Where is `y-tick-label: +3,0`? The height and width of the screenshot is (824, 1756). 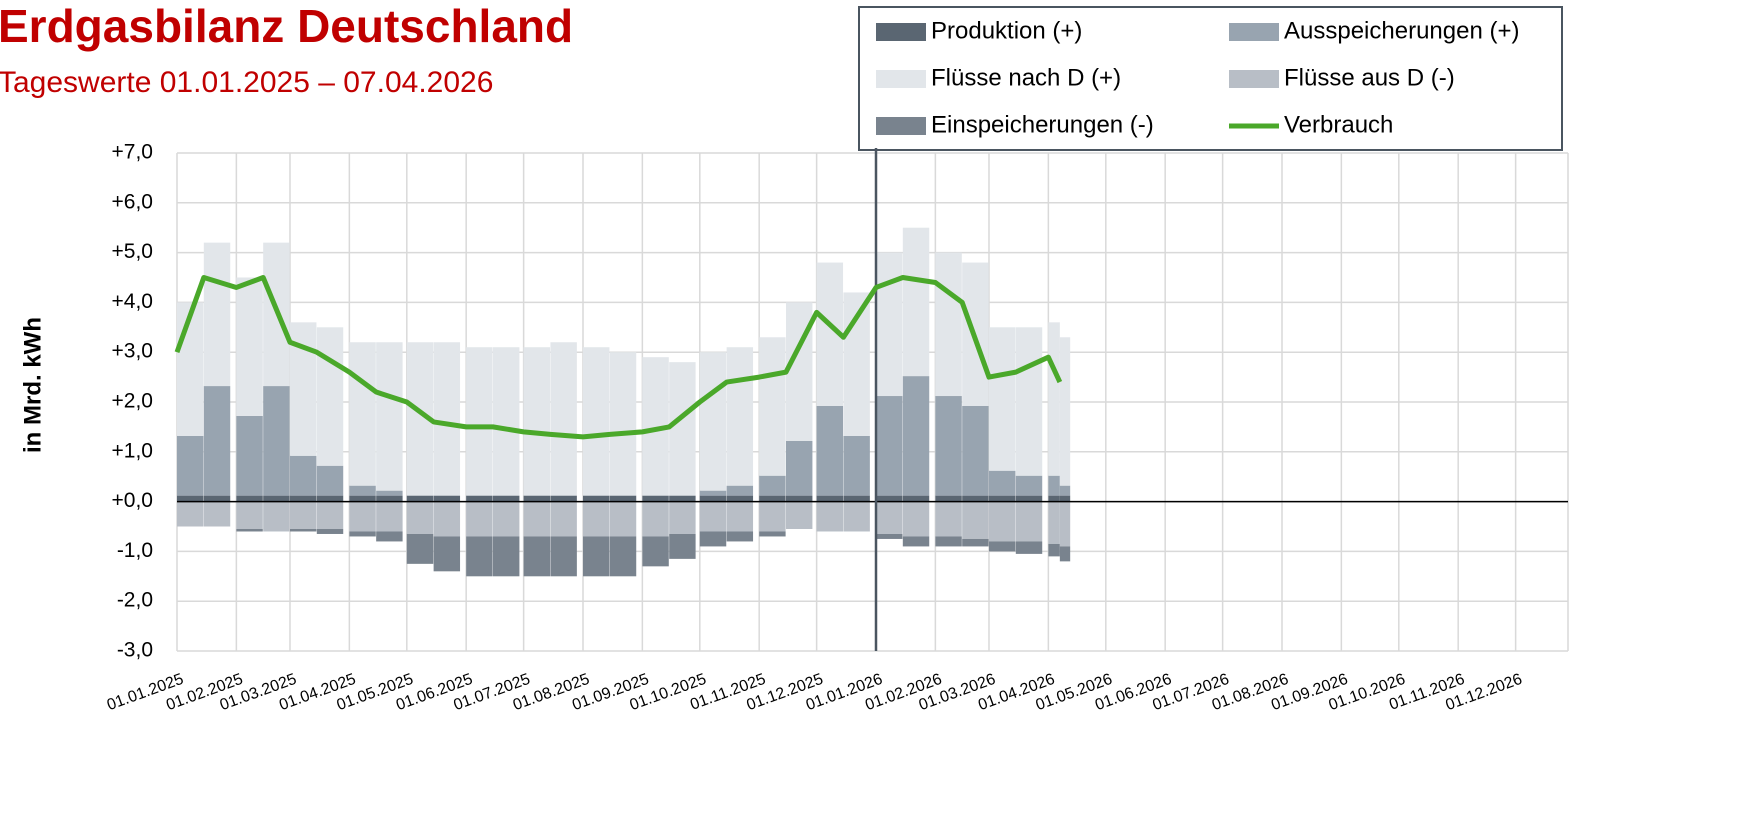
y-tick-label: +3,0 is located at coordinates (132, 351).